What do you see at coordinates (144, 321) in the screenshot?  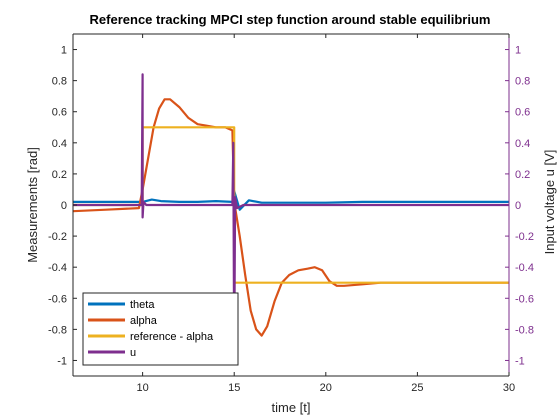 I see `legend-entry-label: alpha` at bounding box center [144, 321].